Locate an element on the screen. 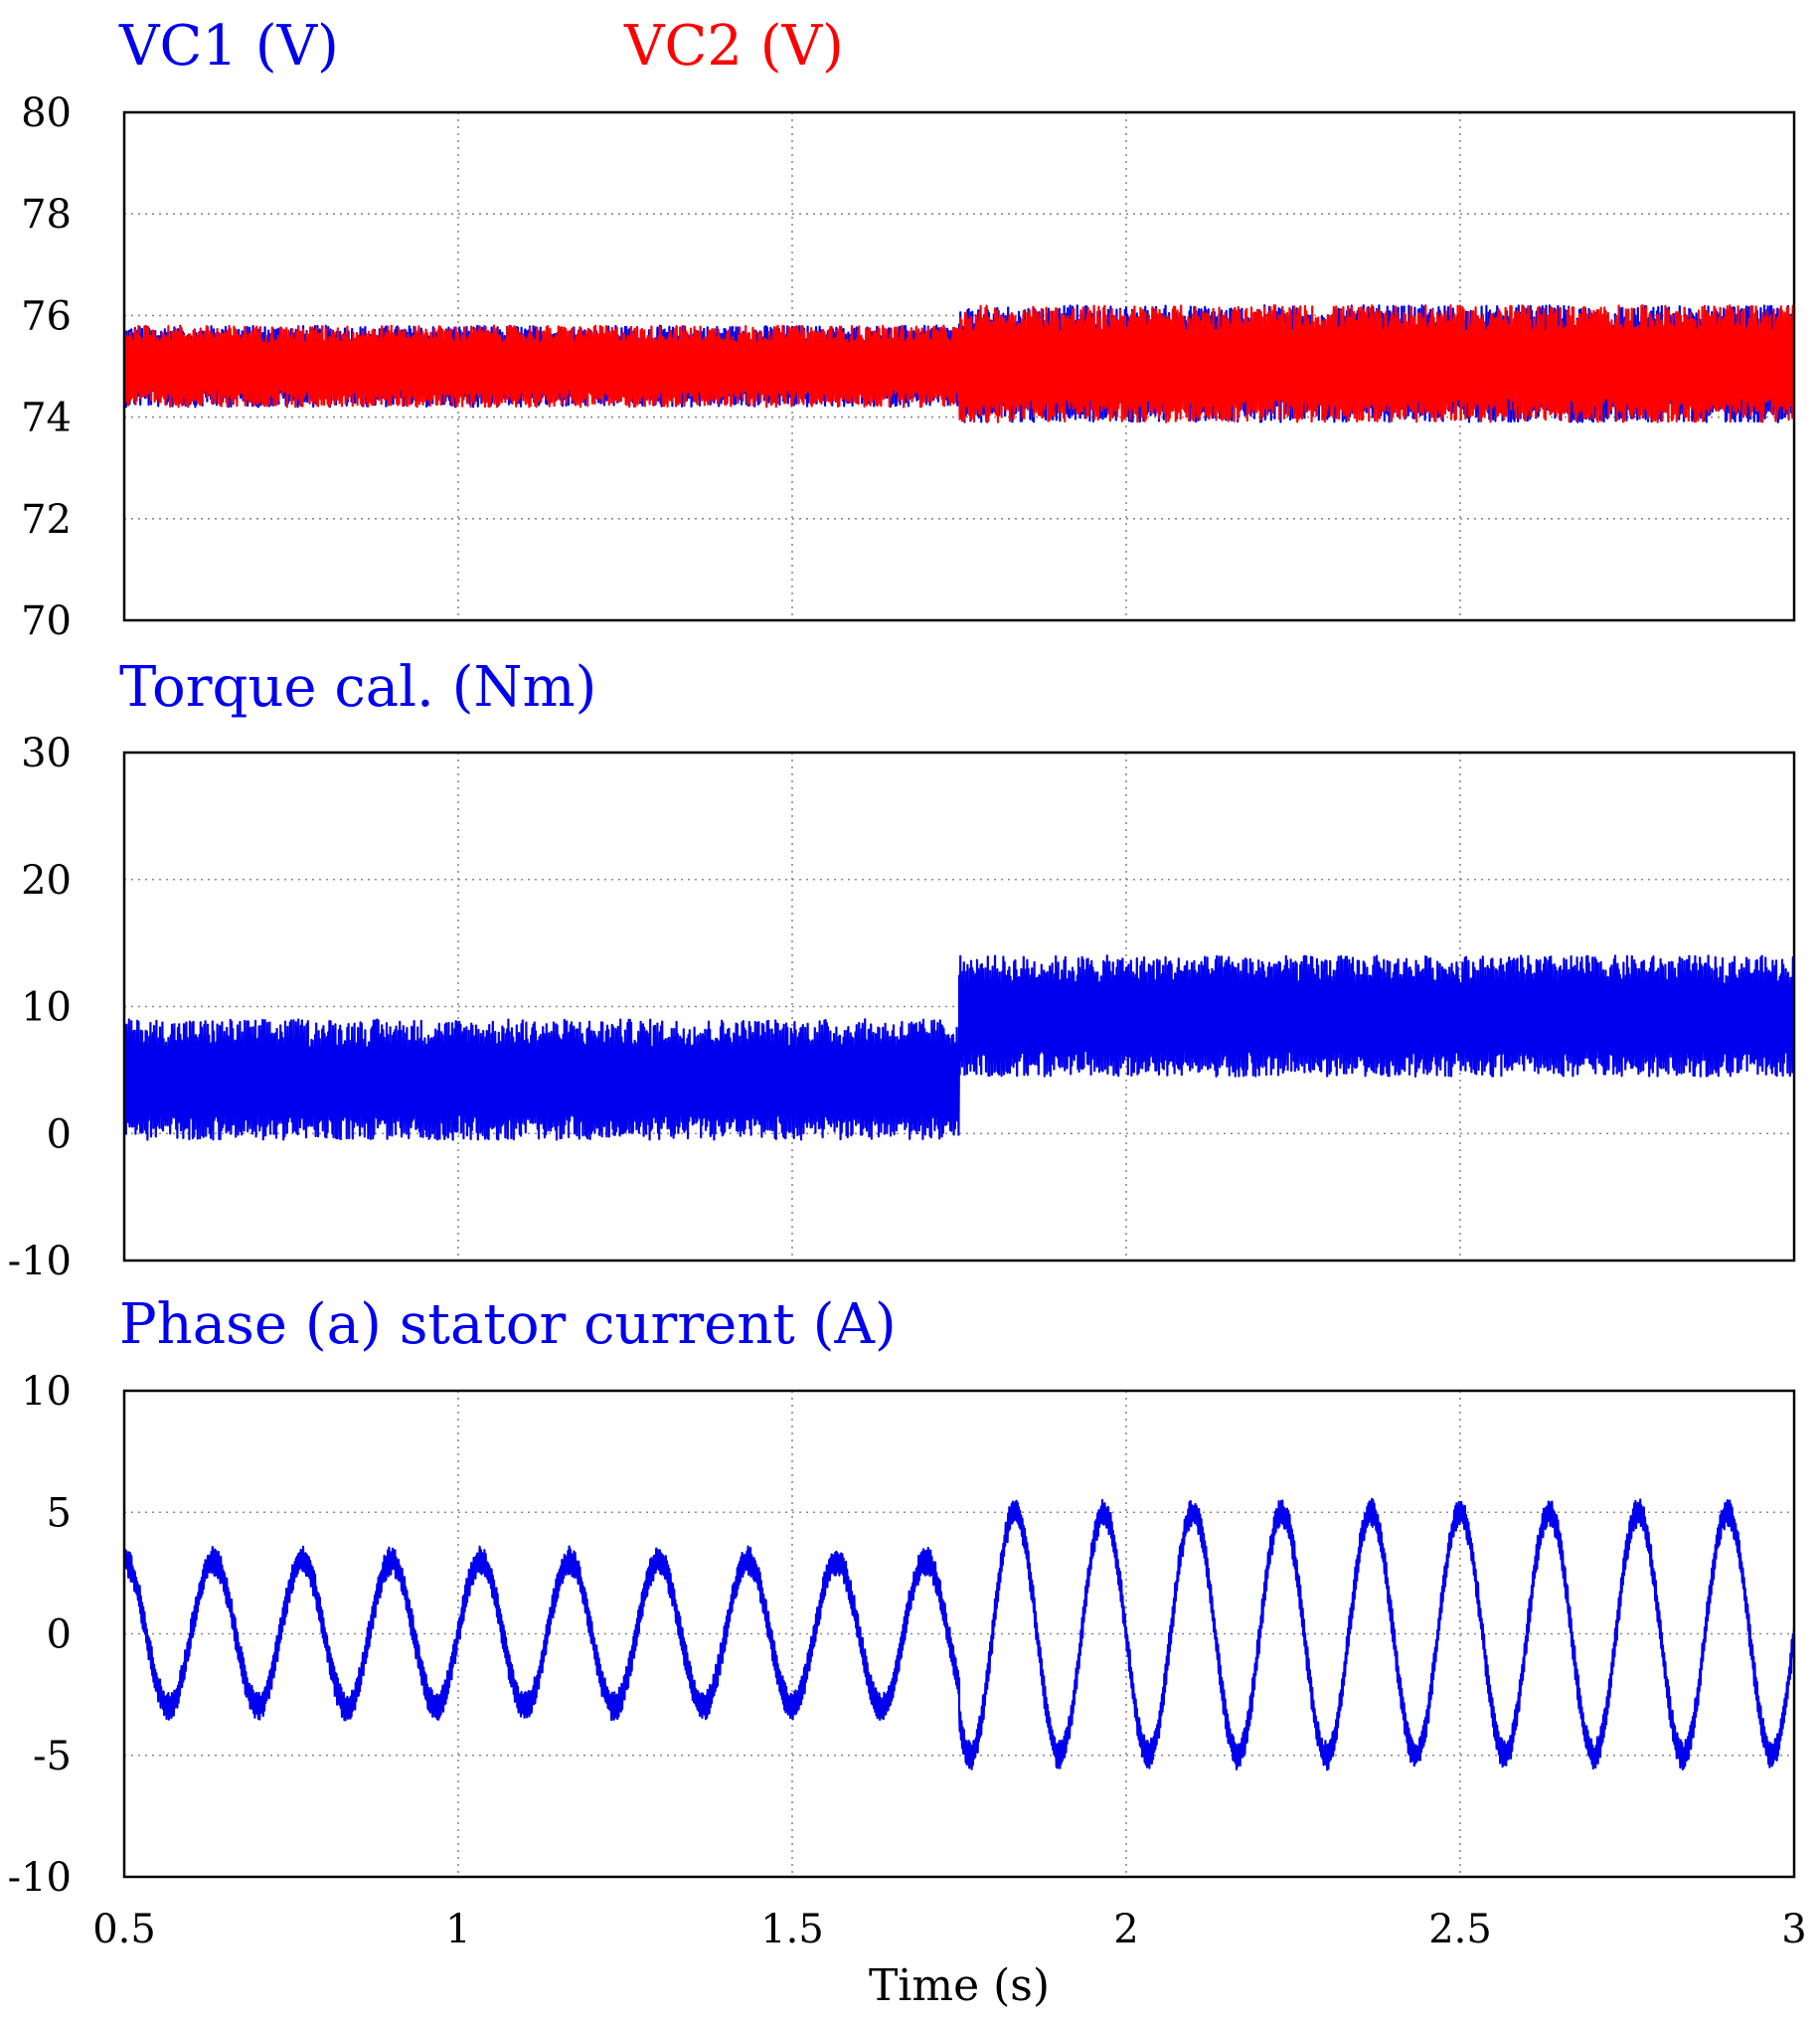  y-tick-label: 72 is located at coordinates (46, 520).